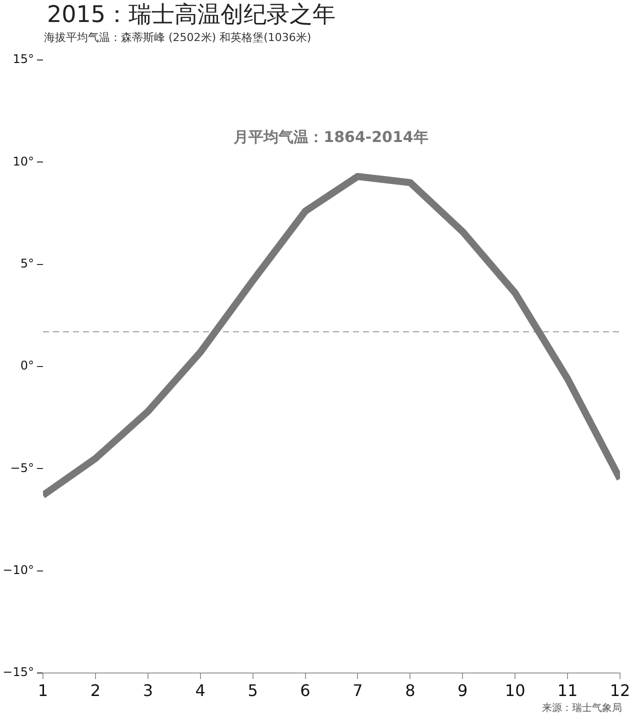 This screenshot has width=640, height=720. Describe the element at coordinates (191, 15) in the screenshot. I see `chart-title: 2015：瑞士高温创纪录之年` at that location.